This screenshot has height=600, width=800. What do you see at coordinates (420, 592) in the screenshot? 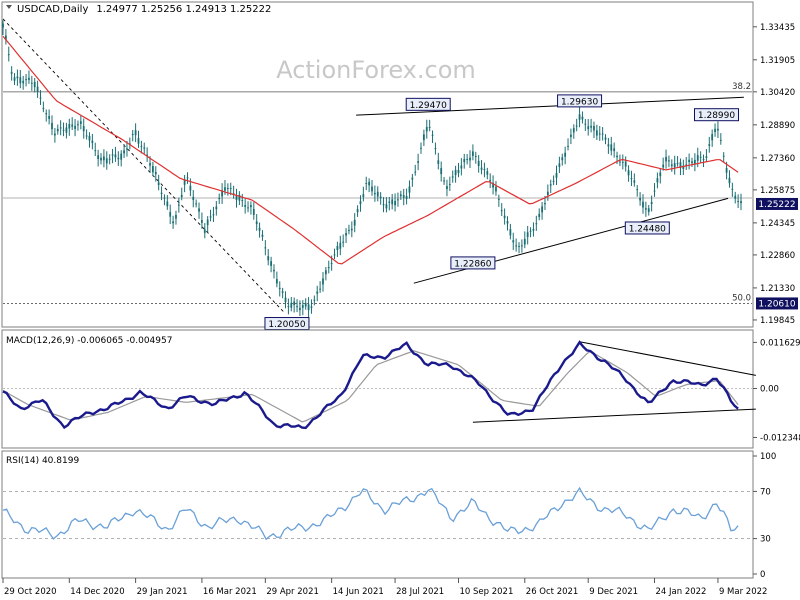
I see `x-tick-label: 28 Jul 2021` at bounding box center [420, 592].